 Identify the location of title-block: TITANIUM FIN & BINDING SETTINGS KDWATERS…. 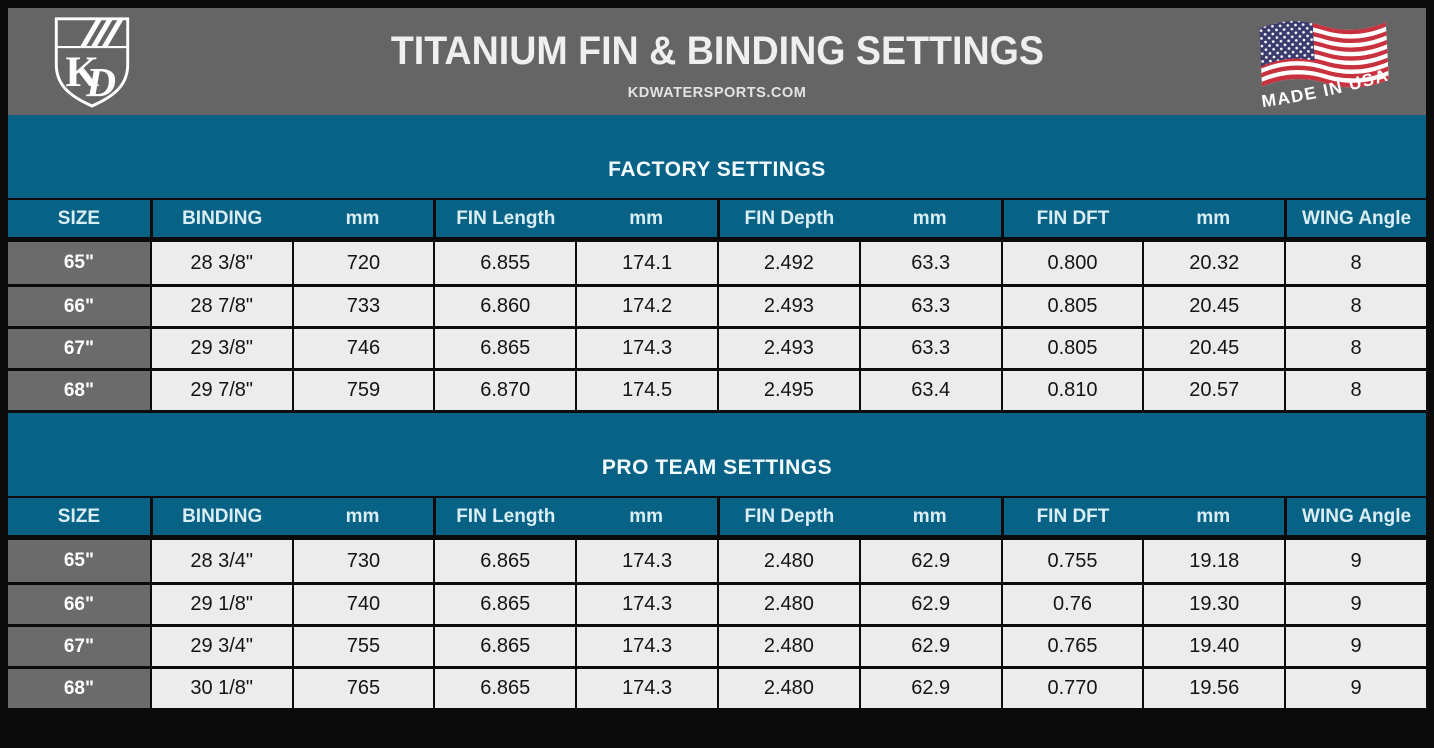
(717, 61).